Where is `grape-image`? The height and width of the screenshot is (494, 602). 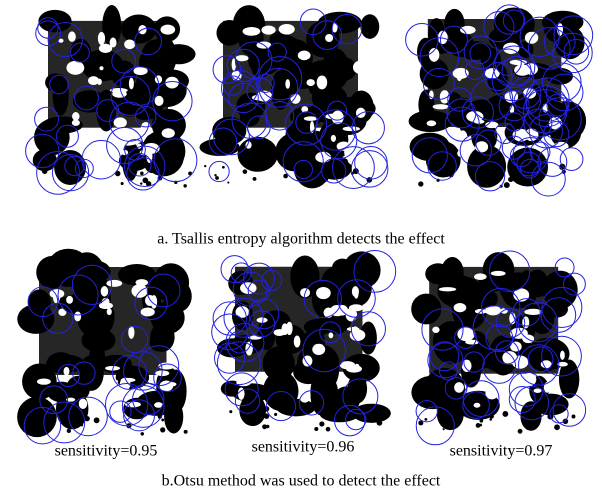 grape-image is located at coordinates (304, 343).